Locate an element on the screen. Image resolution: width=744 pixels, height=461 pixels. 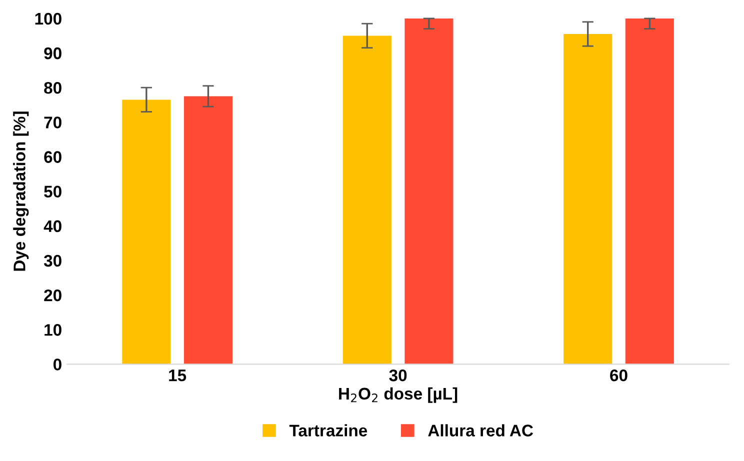
x-axis-title: H$_{2}$O$_{2}$ dose [µL] is located at coordinates (398, 395).